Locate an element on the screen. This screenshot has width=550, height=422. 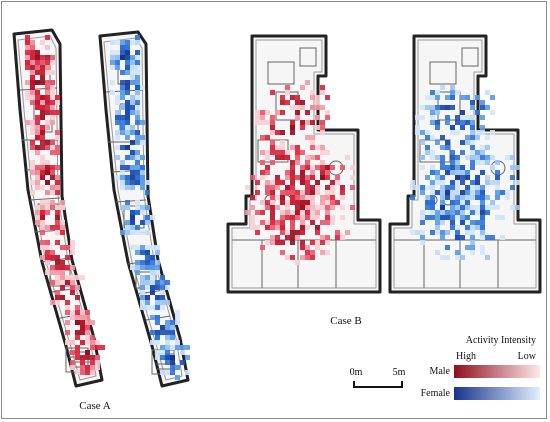
case-b-label: Case B is located at coordinates (345, 321).